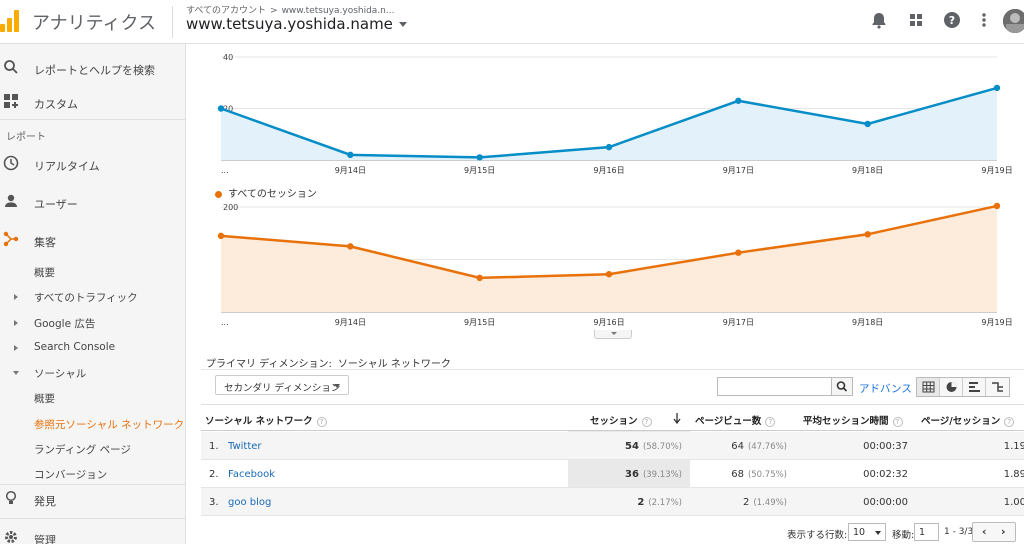  I want to click on table-search-button, so click(842, 386).